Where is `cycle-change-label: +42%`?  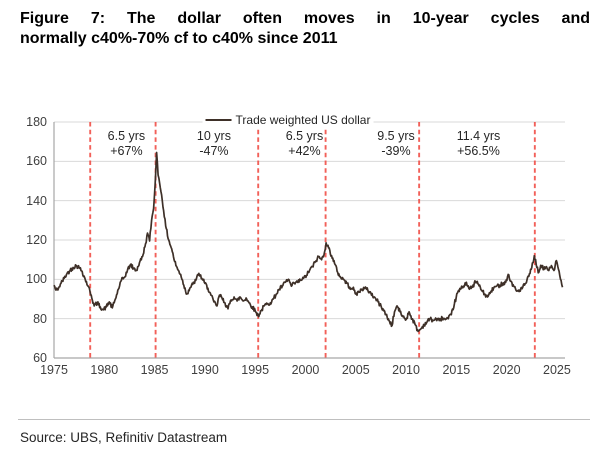
cycle-change-label: +42% is located at coordinates (304, 151).